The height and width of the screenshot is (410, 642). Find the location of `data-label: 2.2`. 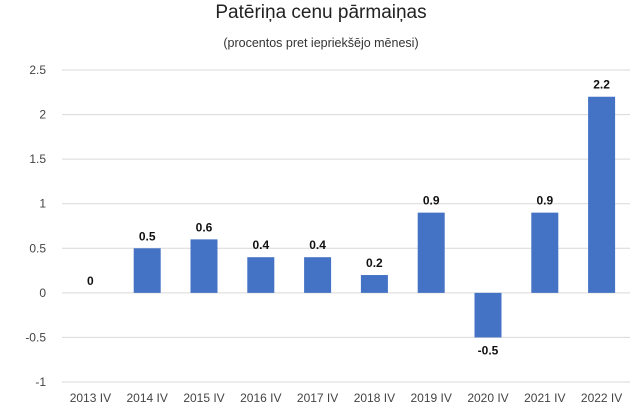

data-label: 2.2 is located at coordinates (601, 85).